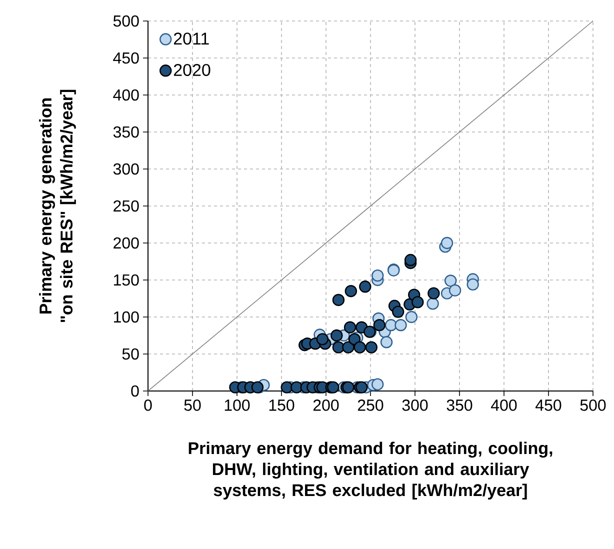 This screenshot has width=614, height=549. What do you see at coordinates (549, 405) in the screenshot?
I see `x-tick-label: 450` at bounding box center [549, 405].